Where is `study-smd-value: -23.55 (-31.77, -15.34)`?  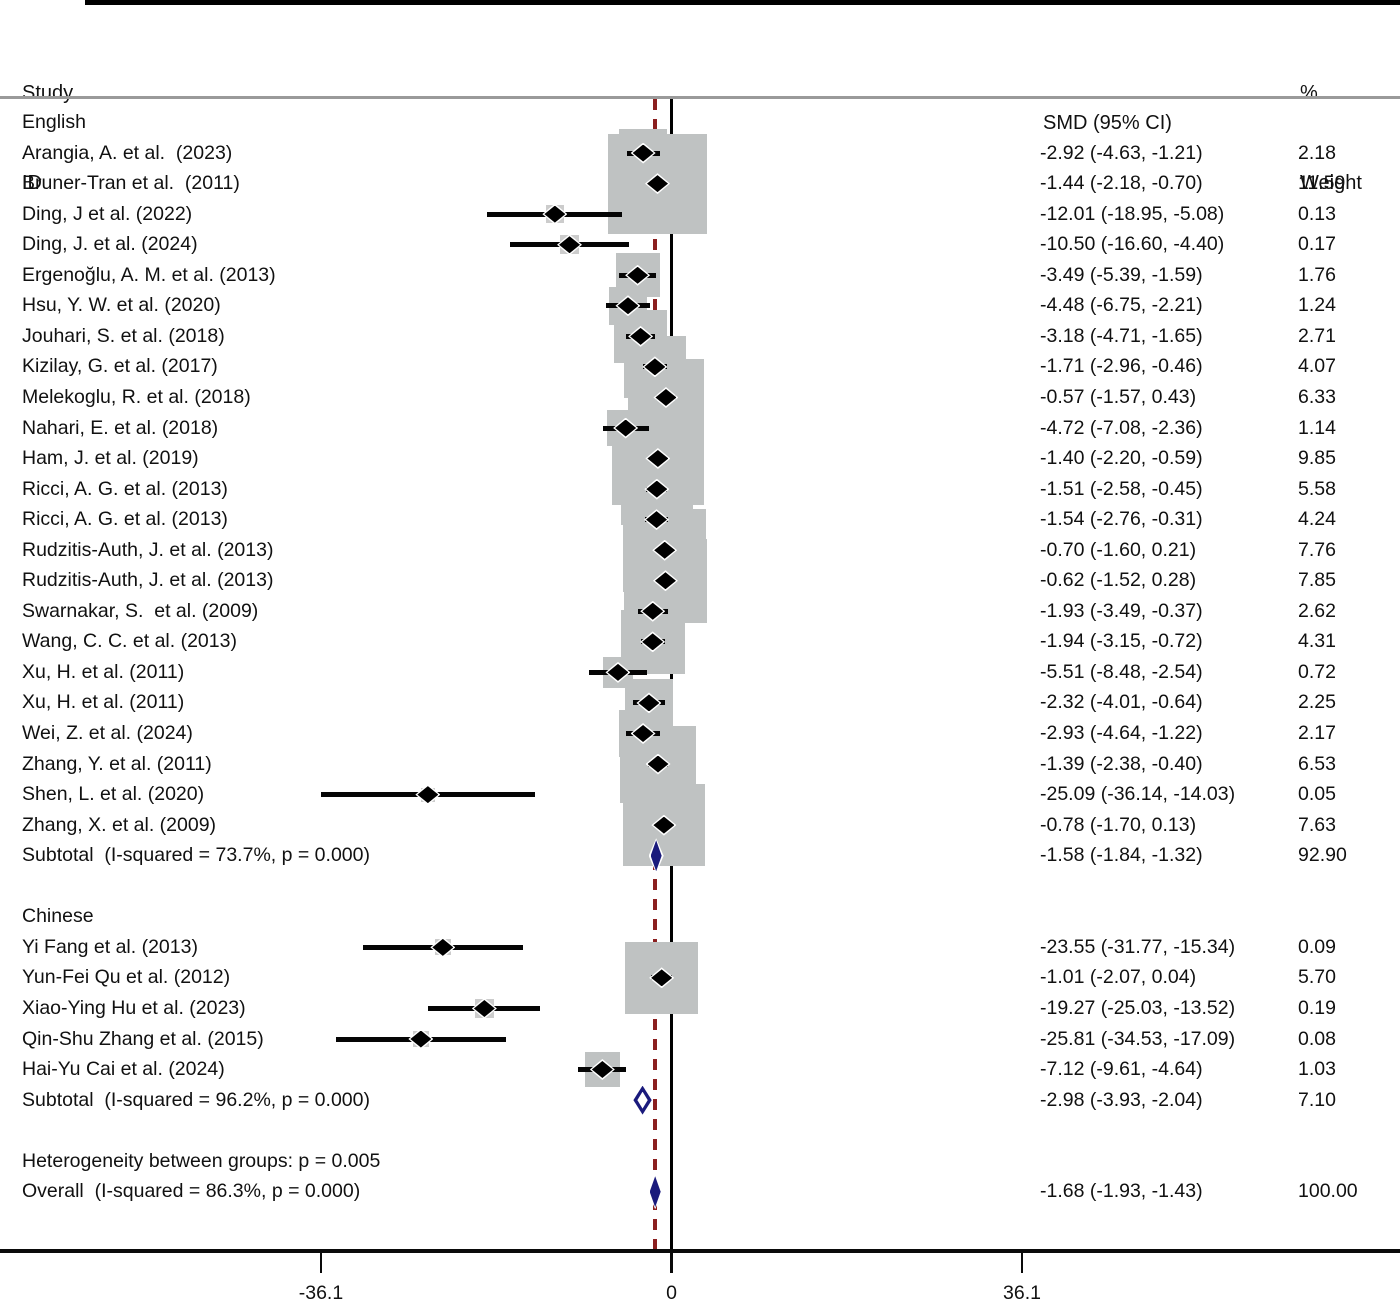 study-smd-value: -23.55 (-31.77, -15.34) is located at coordinates (1138, 946).